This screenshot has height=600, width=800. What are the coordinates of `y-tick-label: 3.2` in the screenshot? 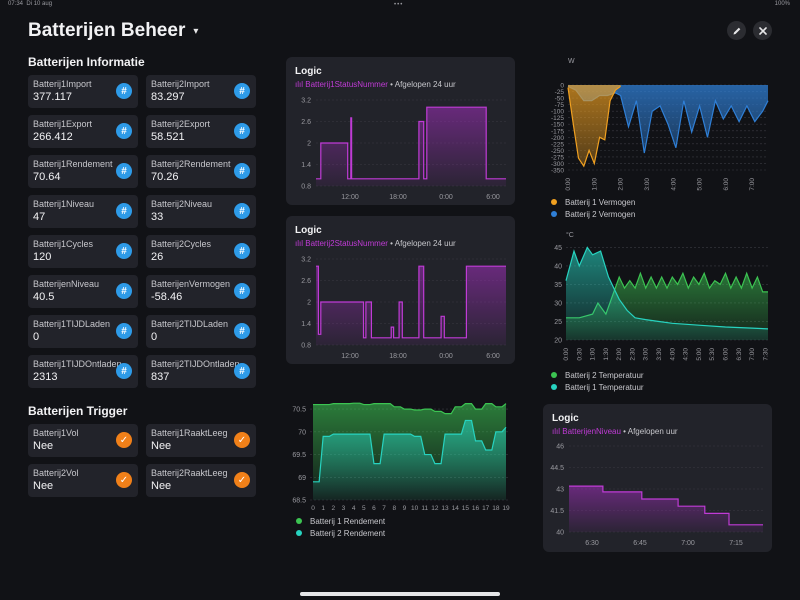 It's located at (306, 260).